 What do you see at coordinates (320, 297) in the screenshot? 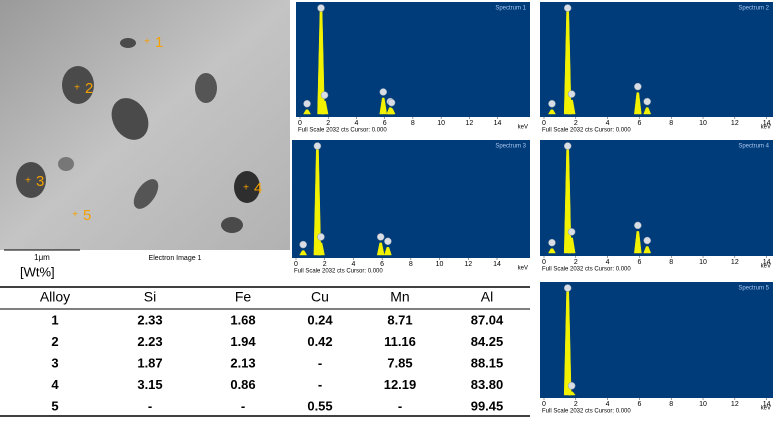
I see `table-header: Cu` at bounding box center [320, 297].